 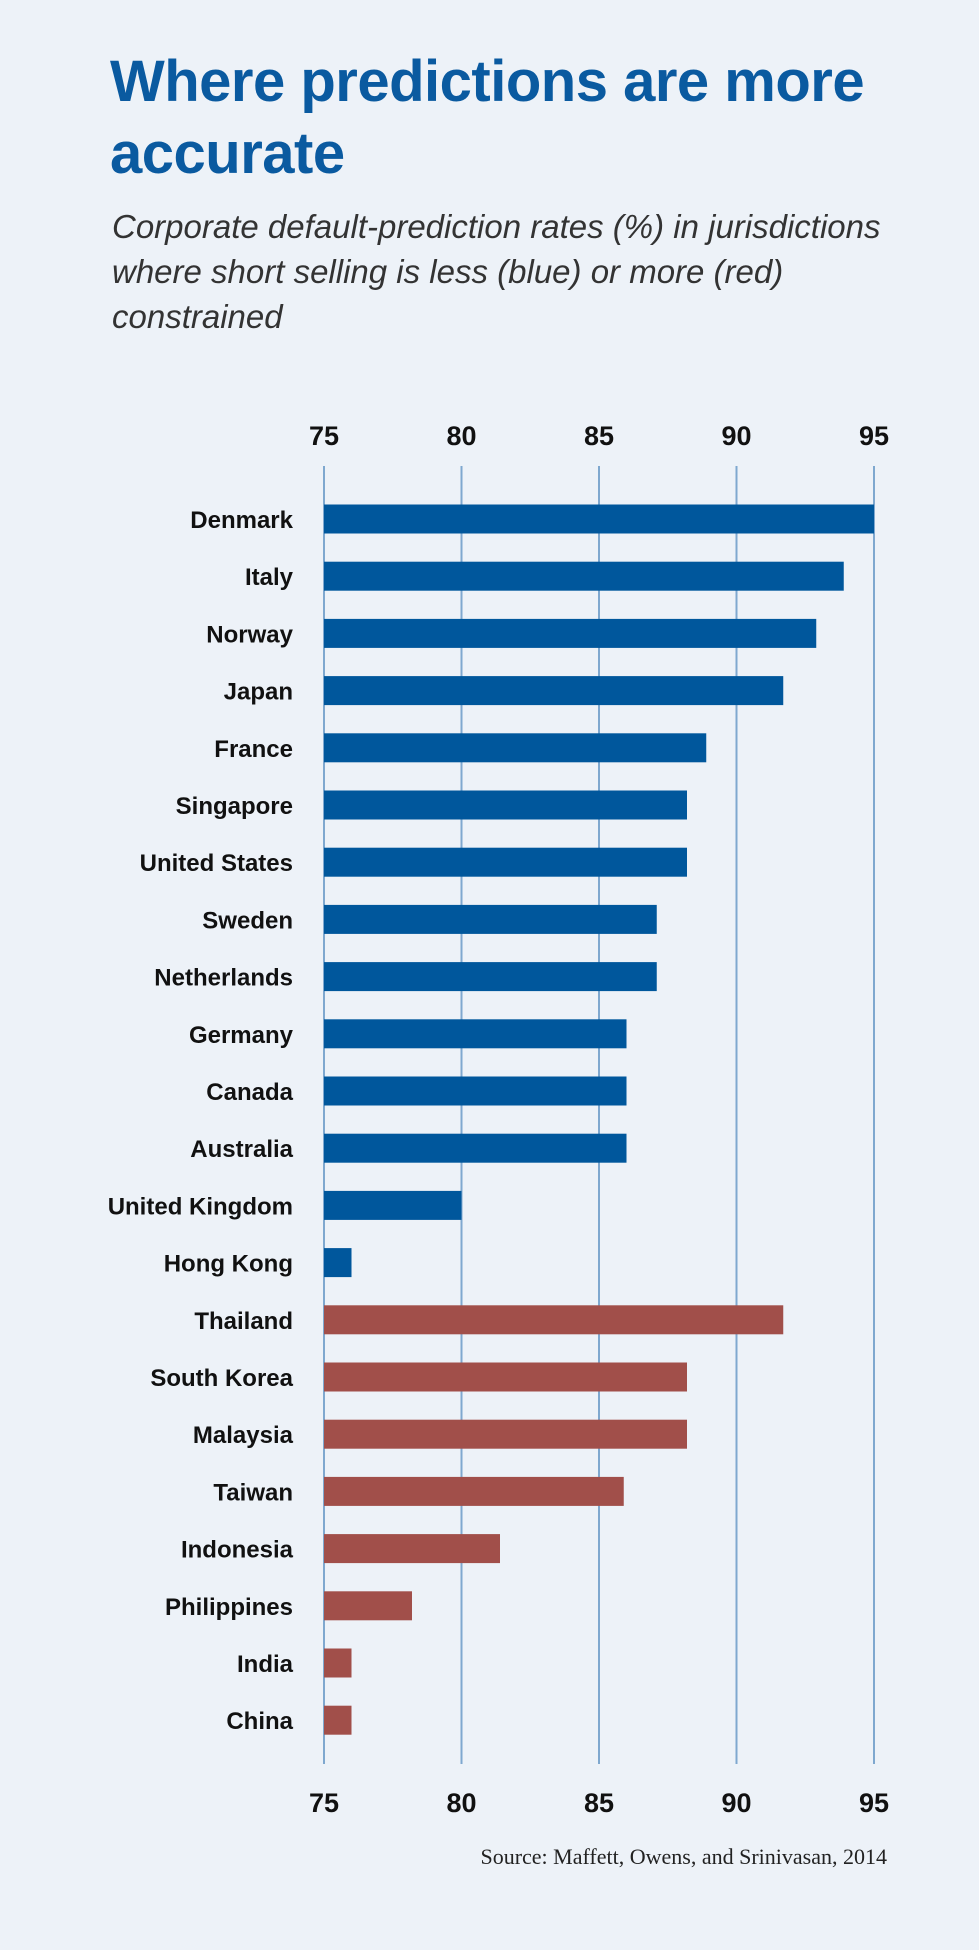 I want to click on category-label: United Kingdom, so click(x=200, y=1206).